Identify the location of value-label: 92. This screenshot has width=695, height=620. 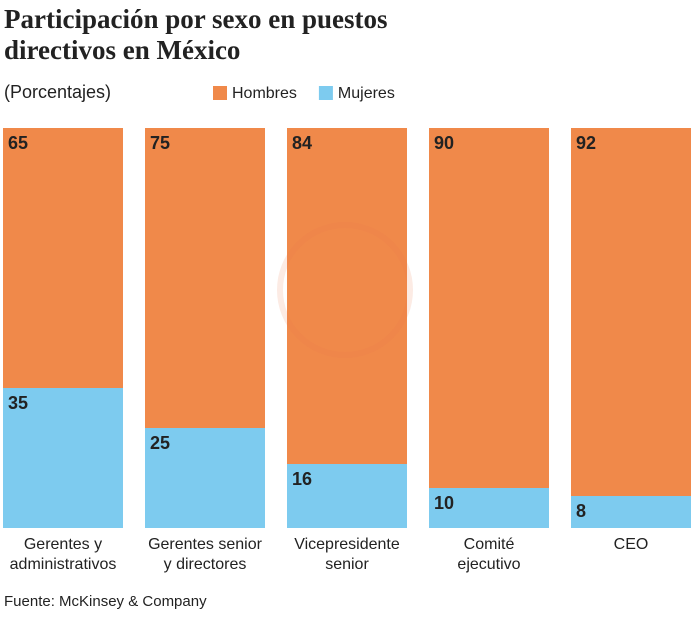
(586, 143).